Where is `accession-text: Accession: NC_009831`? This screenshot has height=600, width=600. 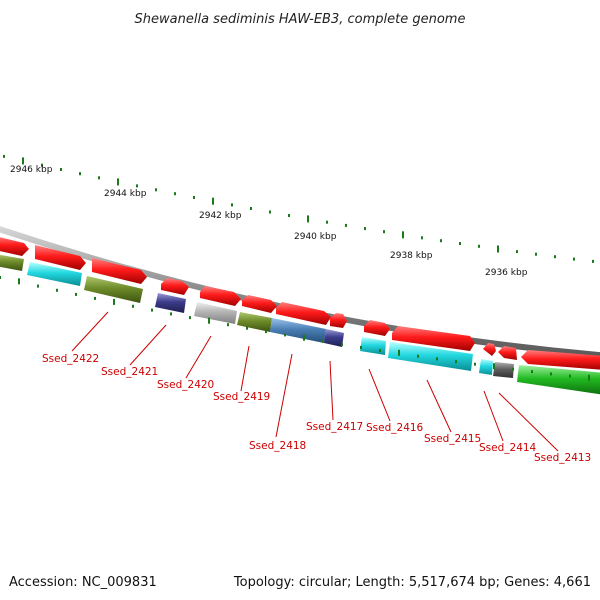
accession-text: Accession: NC_009831 is located at coordinates (83, 582).